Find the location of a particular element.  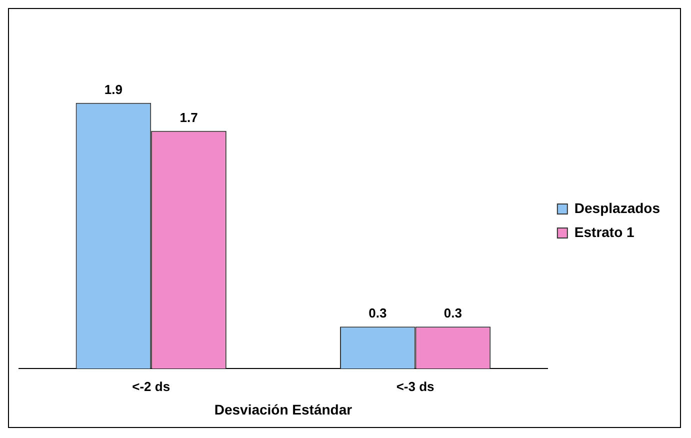

x-tick-label: <-2 ds is located at coordinates (151, 386).